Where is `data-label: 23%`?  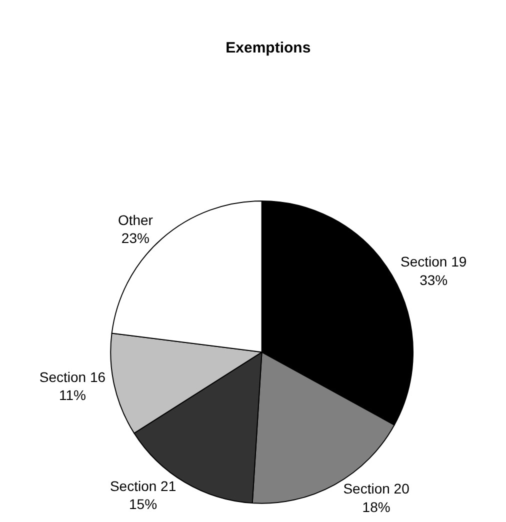 data-label: 23% is located at coordinates (135, 238).